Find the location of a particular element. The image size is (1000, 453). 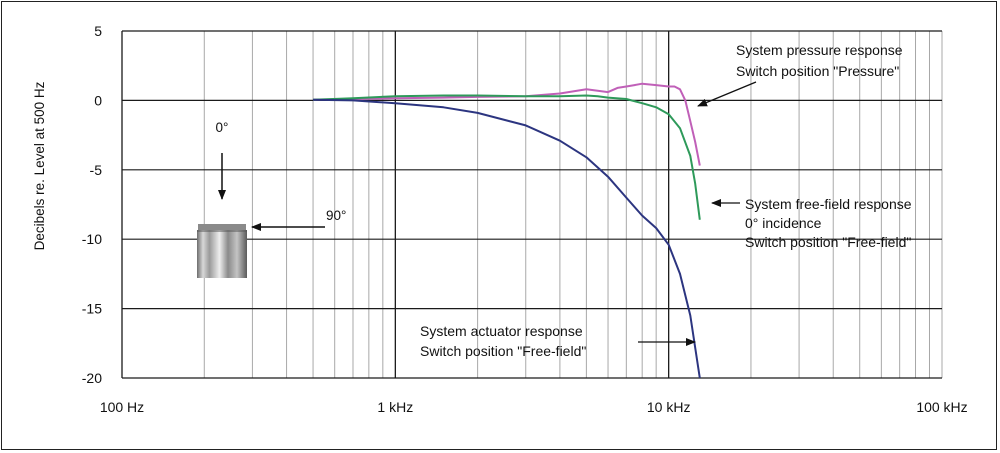

microphone-body is located at coordinates (222, 254).